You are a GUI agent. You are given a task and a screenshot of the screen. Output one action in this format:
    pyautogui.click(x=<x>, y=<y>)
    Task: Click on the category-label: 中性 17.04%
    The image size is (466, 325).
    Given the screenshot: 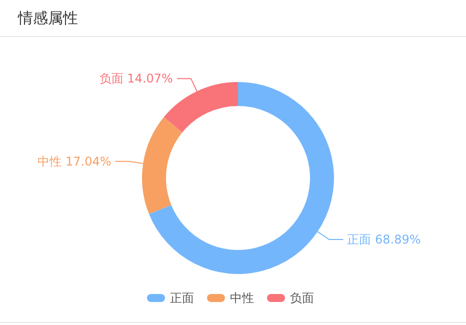 What is the action you would take?
    pyautogui.click(x=75, y=161)
    